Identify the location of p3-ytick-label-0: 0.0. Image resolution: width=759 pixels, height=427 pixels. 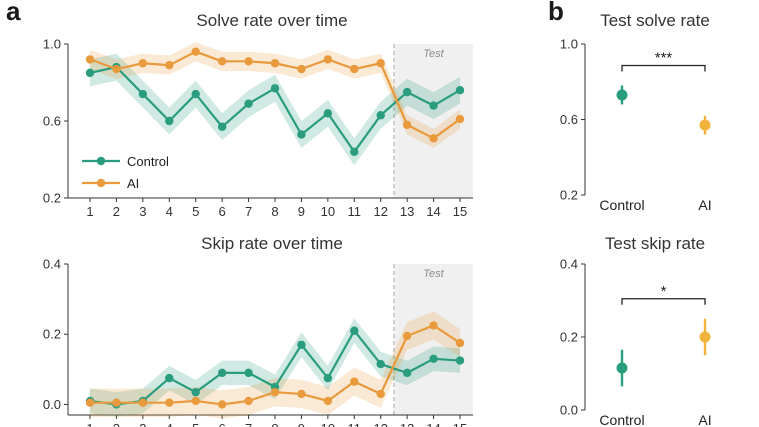
(569, 410).